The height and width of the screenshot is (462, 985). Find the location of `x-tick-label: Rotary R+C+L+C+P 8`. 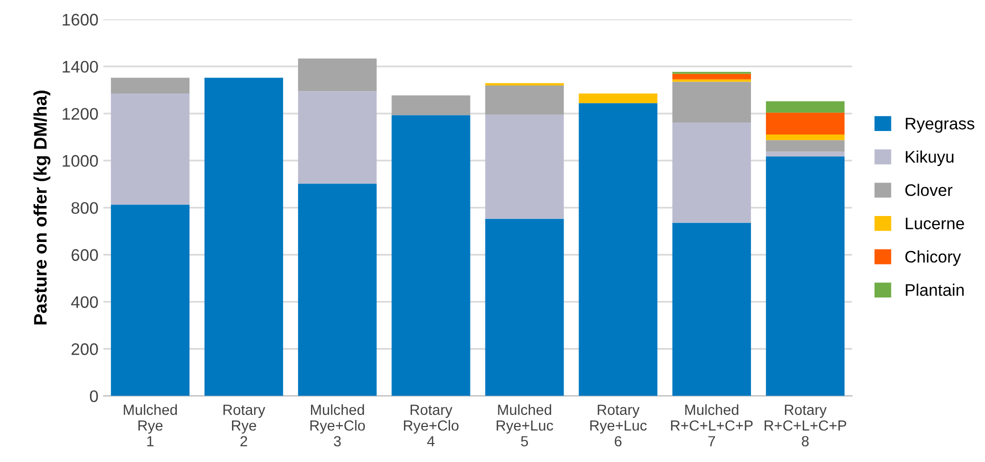

x-tick-label: Rotary R+C+L+C+P 8 is located at coordinates (805, 425).